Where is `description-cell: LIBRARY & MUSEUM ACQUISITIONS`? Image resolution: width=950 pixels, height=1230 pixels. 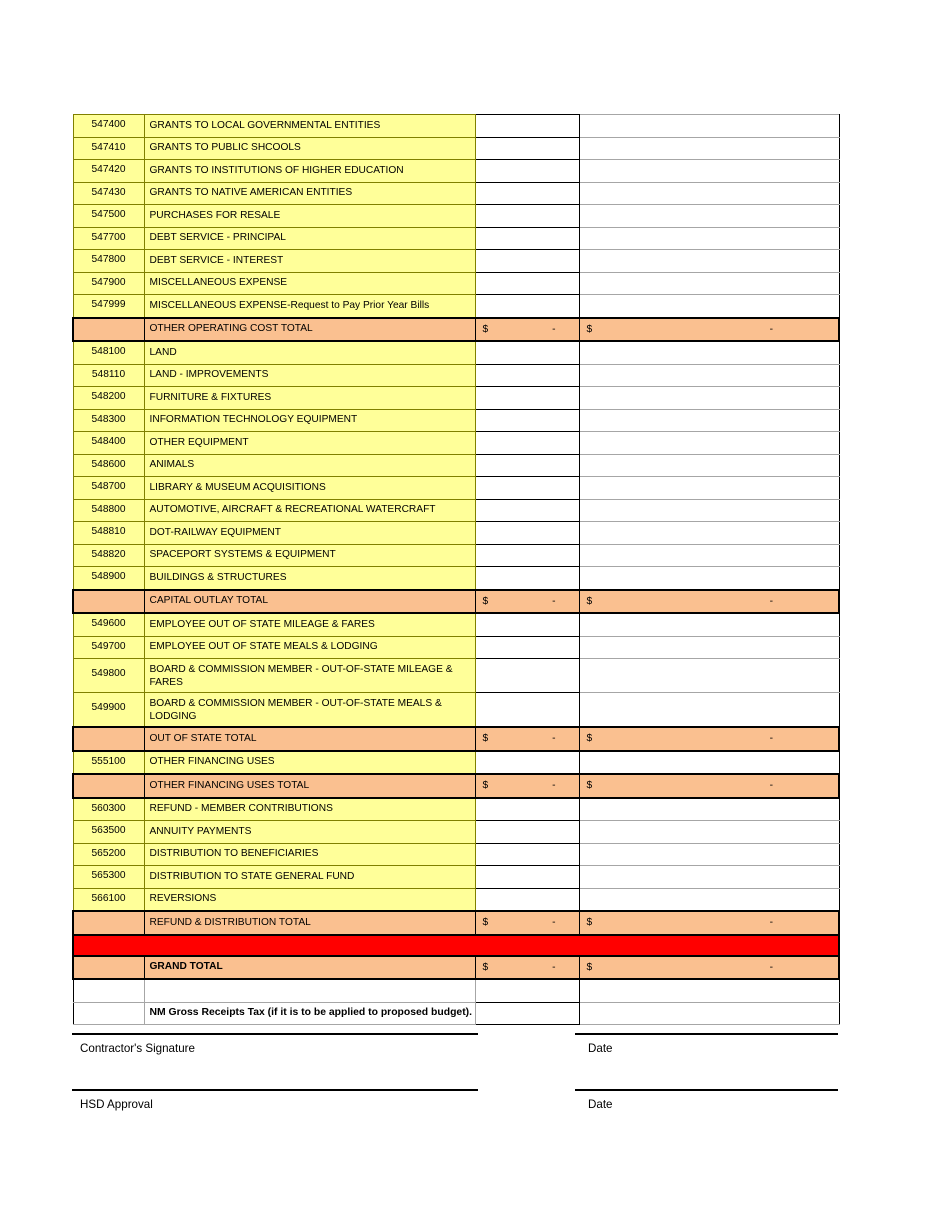 description-cell: LIBRARY & MUSEUM ACQUISITIONS is located at coordinates (309, 488).